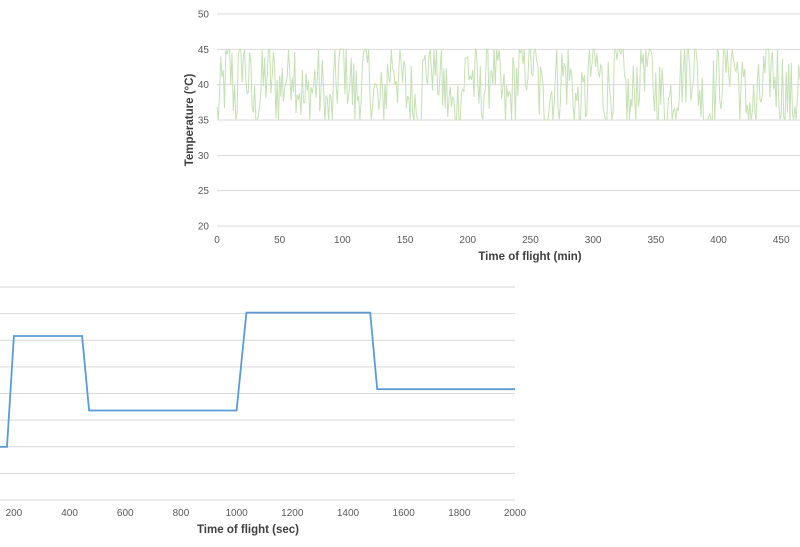  I want to click on x-tick-label: 1400, so click(348, 513).